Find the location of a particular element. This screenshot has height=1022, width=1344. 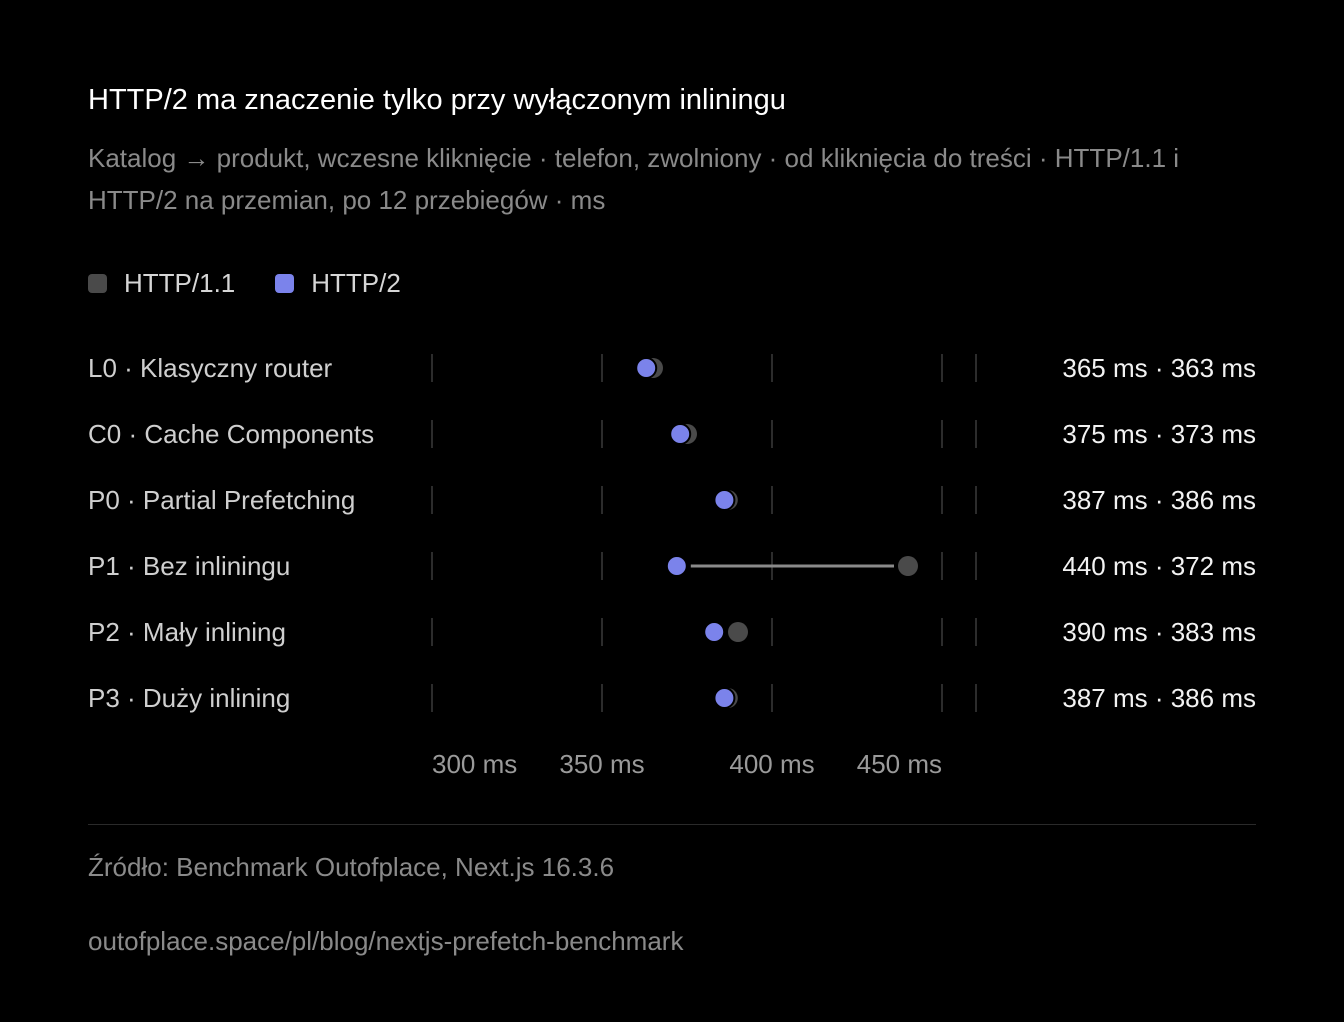

legend-label-http2: HTTP/2 is located at coordinates (356, 283).